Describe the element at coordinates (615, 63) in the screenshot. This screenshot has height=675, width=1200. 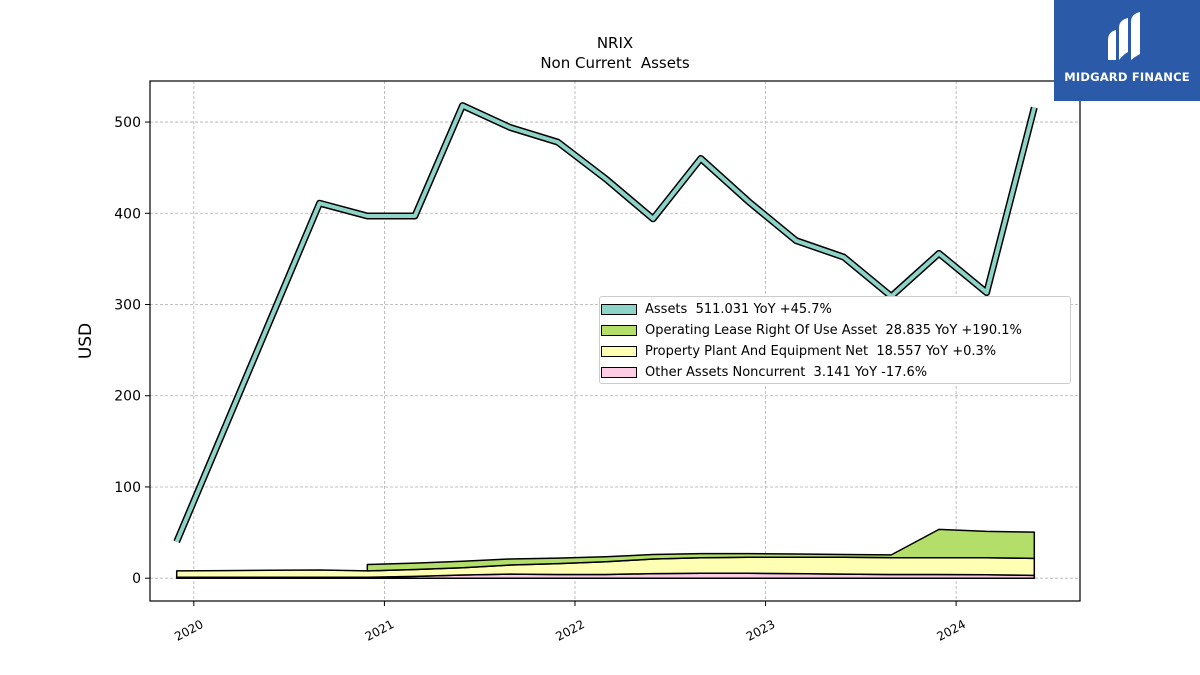
I see `chart-subtitle: Non Current Assets` at that location.